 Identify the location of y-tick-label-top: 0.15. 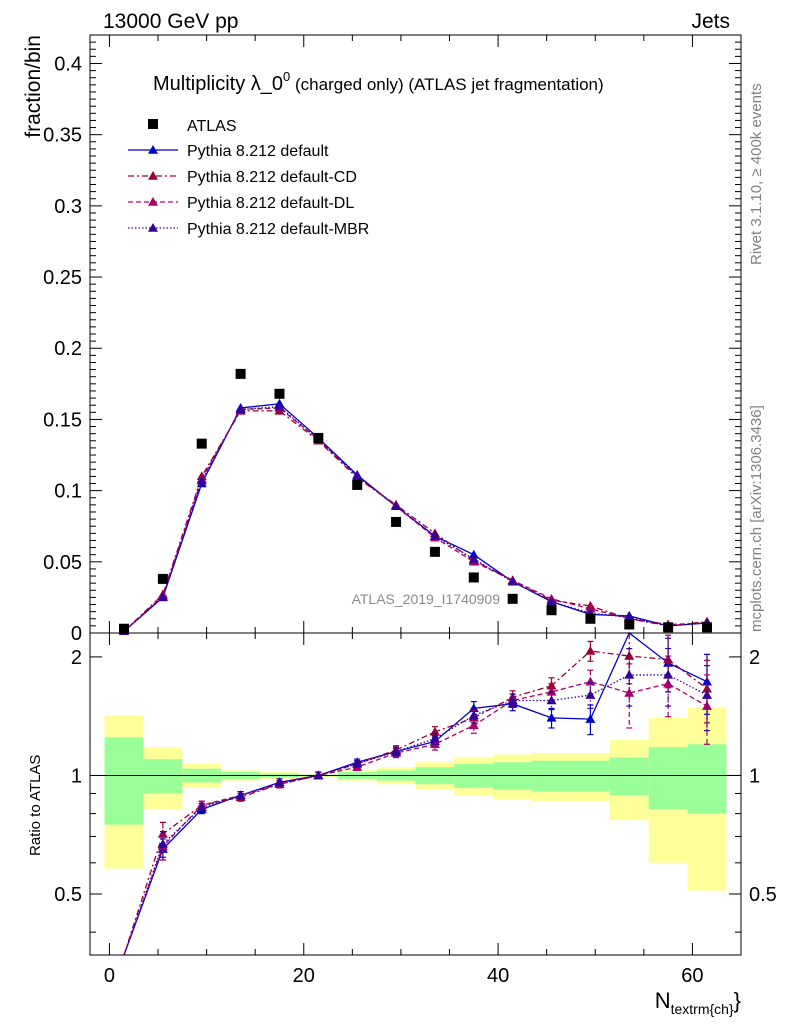
(62, 420).